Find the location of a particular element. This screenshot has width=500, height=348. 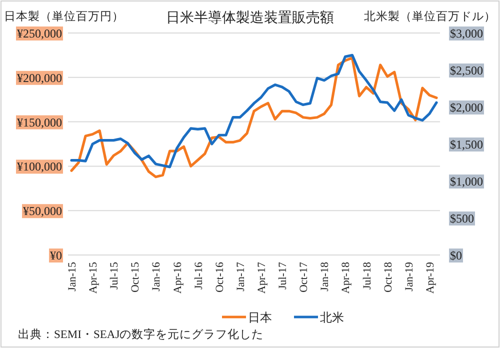

x-tick-label: Jul-17 is located at coordinates (283, 276).